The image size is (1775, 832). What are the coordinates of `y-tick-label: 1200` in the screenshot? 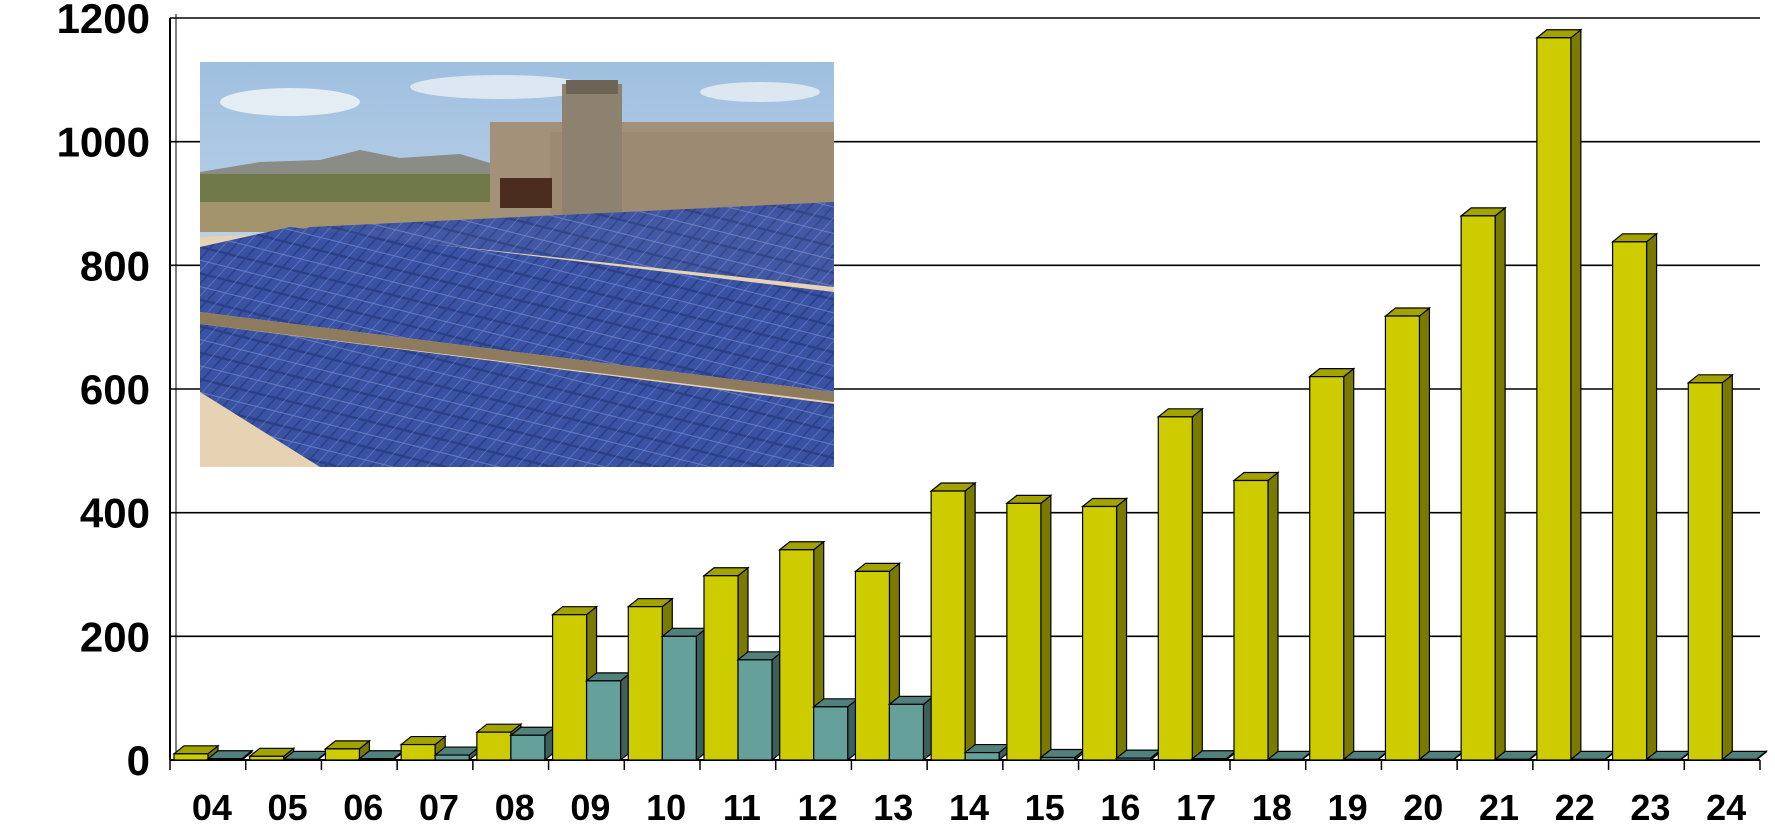 It's located at (103, 21).